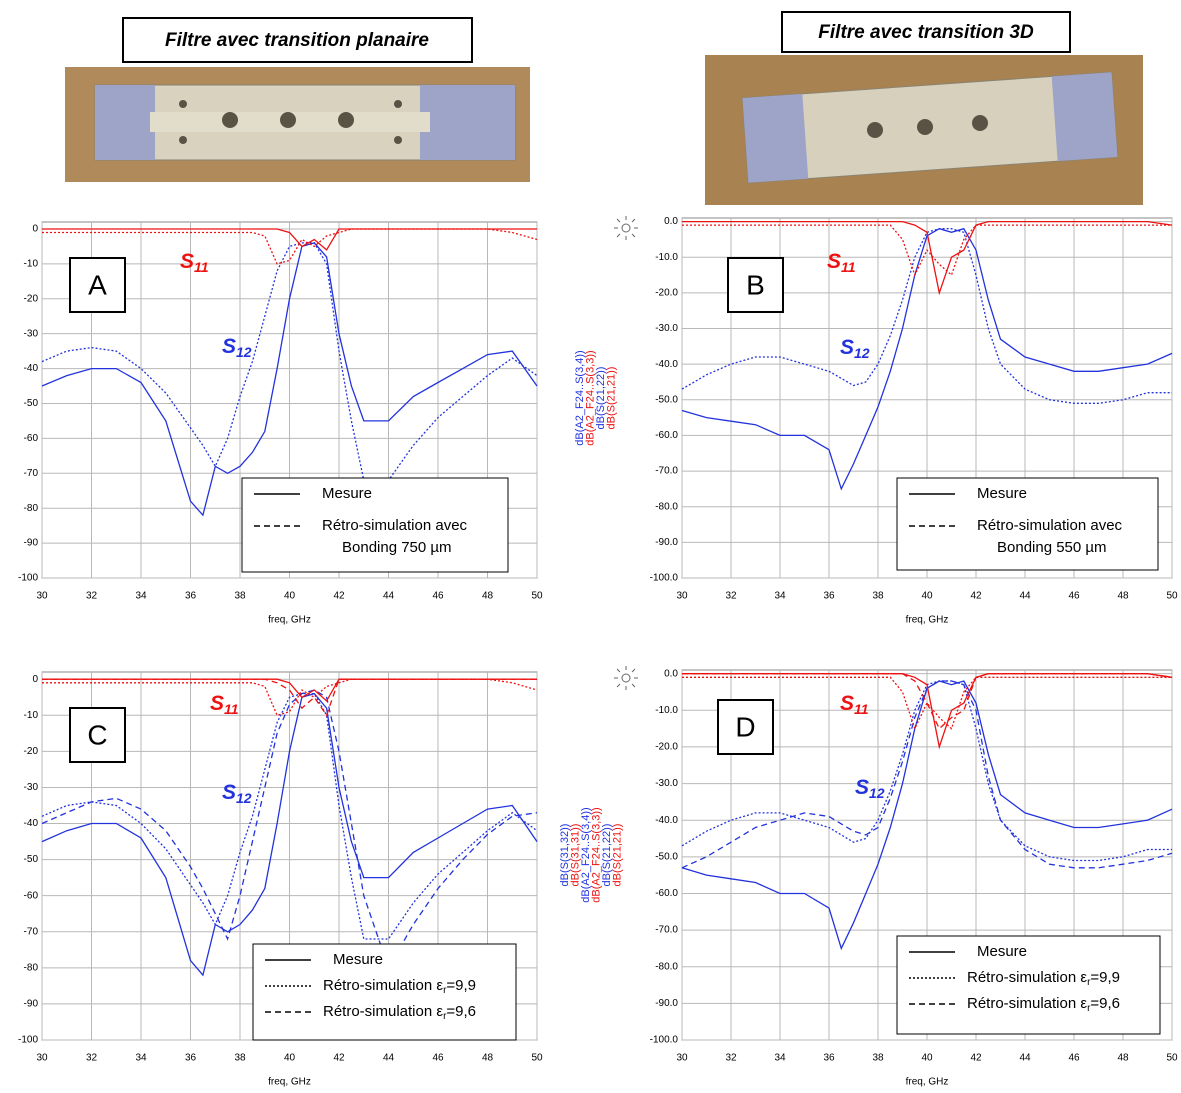  What do you see at coordinates (31, 473) in the screenshot?
I see `y-tick-label: -70` at bounding box center [31, 473].